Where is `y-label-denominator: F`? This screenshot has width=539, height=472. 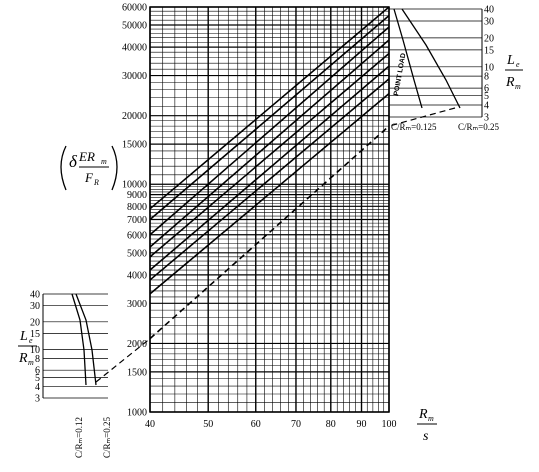
y-label-denominator: F is located at coordinates (89, 177).